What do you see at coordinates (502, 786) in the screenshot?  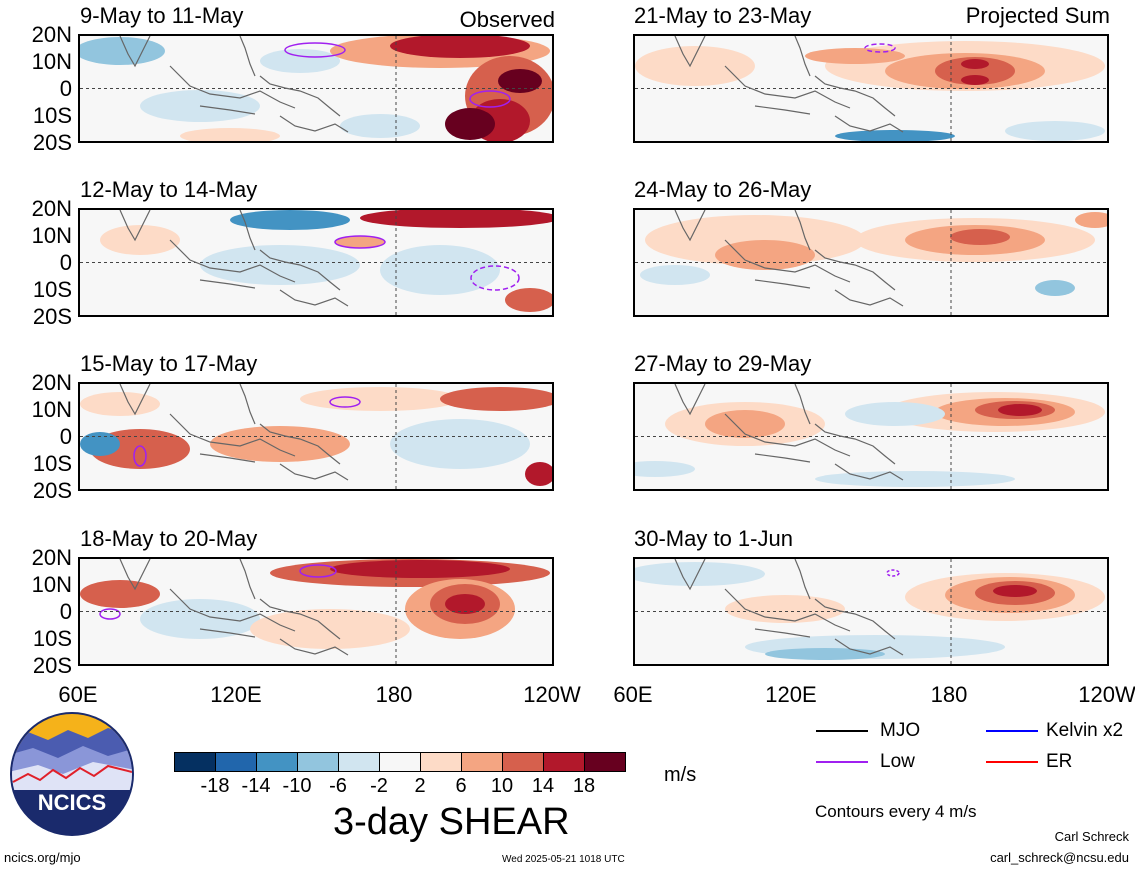 I see `colorbar-tick: 10` at bounding box center [502, 786].